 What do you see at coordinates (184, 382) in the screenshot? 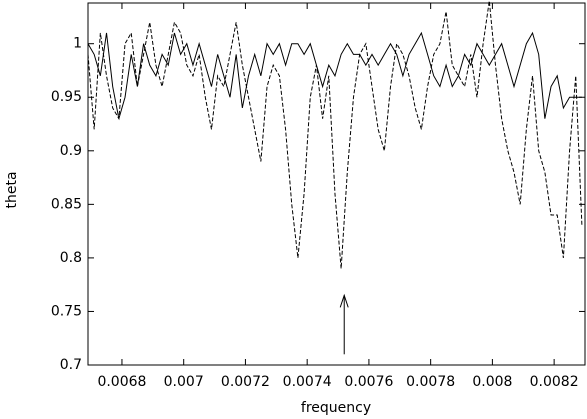
I see `x-tick-label: 0.007` at bounding box center [184, 382].